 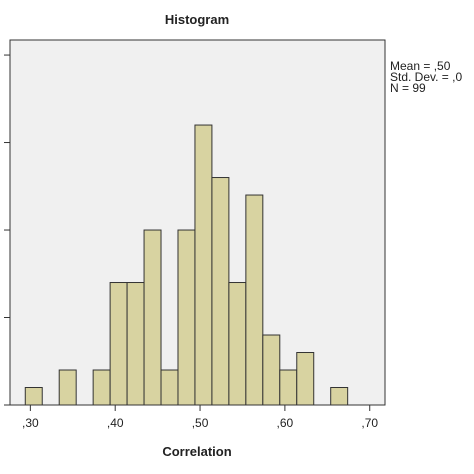 What do you see at coordinates (196, 451) in the screenshot?
I see `x-axis-label: Correlation` at bounding box center [196, 451].